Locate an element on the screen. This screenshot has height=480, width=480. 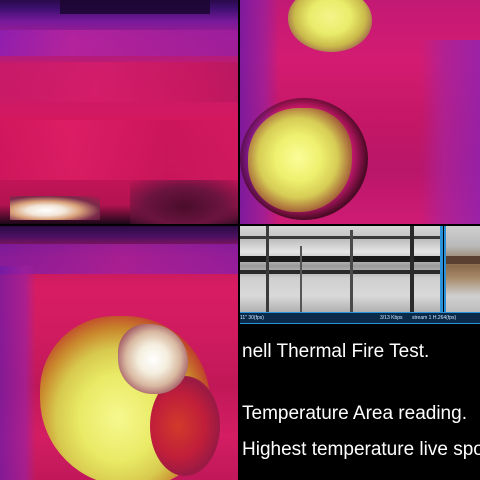
camera-bitrate-label: 3/13 Kbps is located at coordinates (391, 318).